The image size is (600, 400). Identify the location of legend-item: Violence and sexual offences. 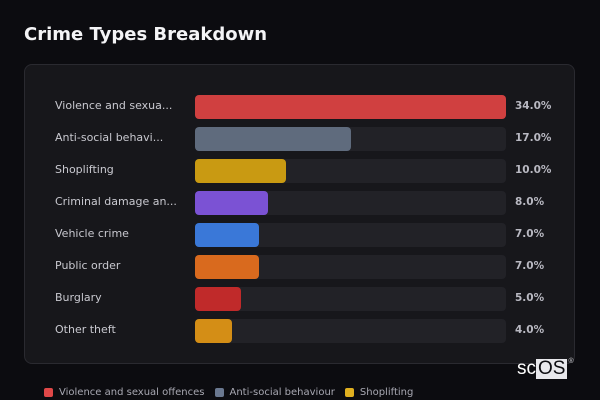
(124, 392).